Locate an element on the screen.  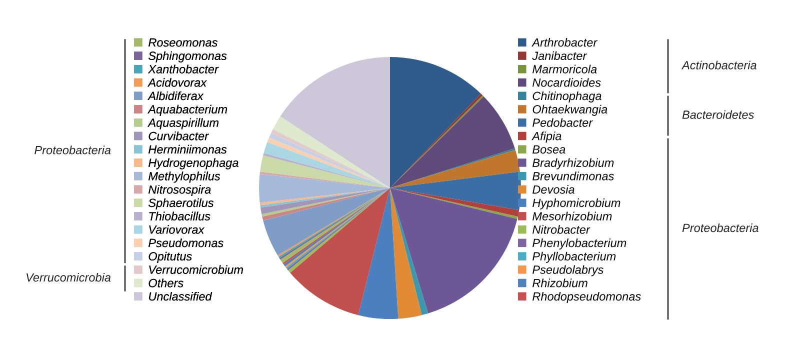
legend-label: Variovorax is located at coordinates (176, 229).